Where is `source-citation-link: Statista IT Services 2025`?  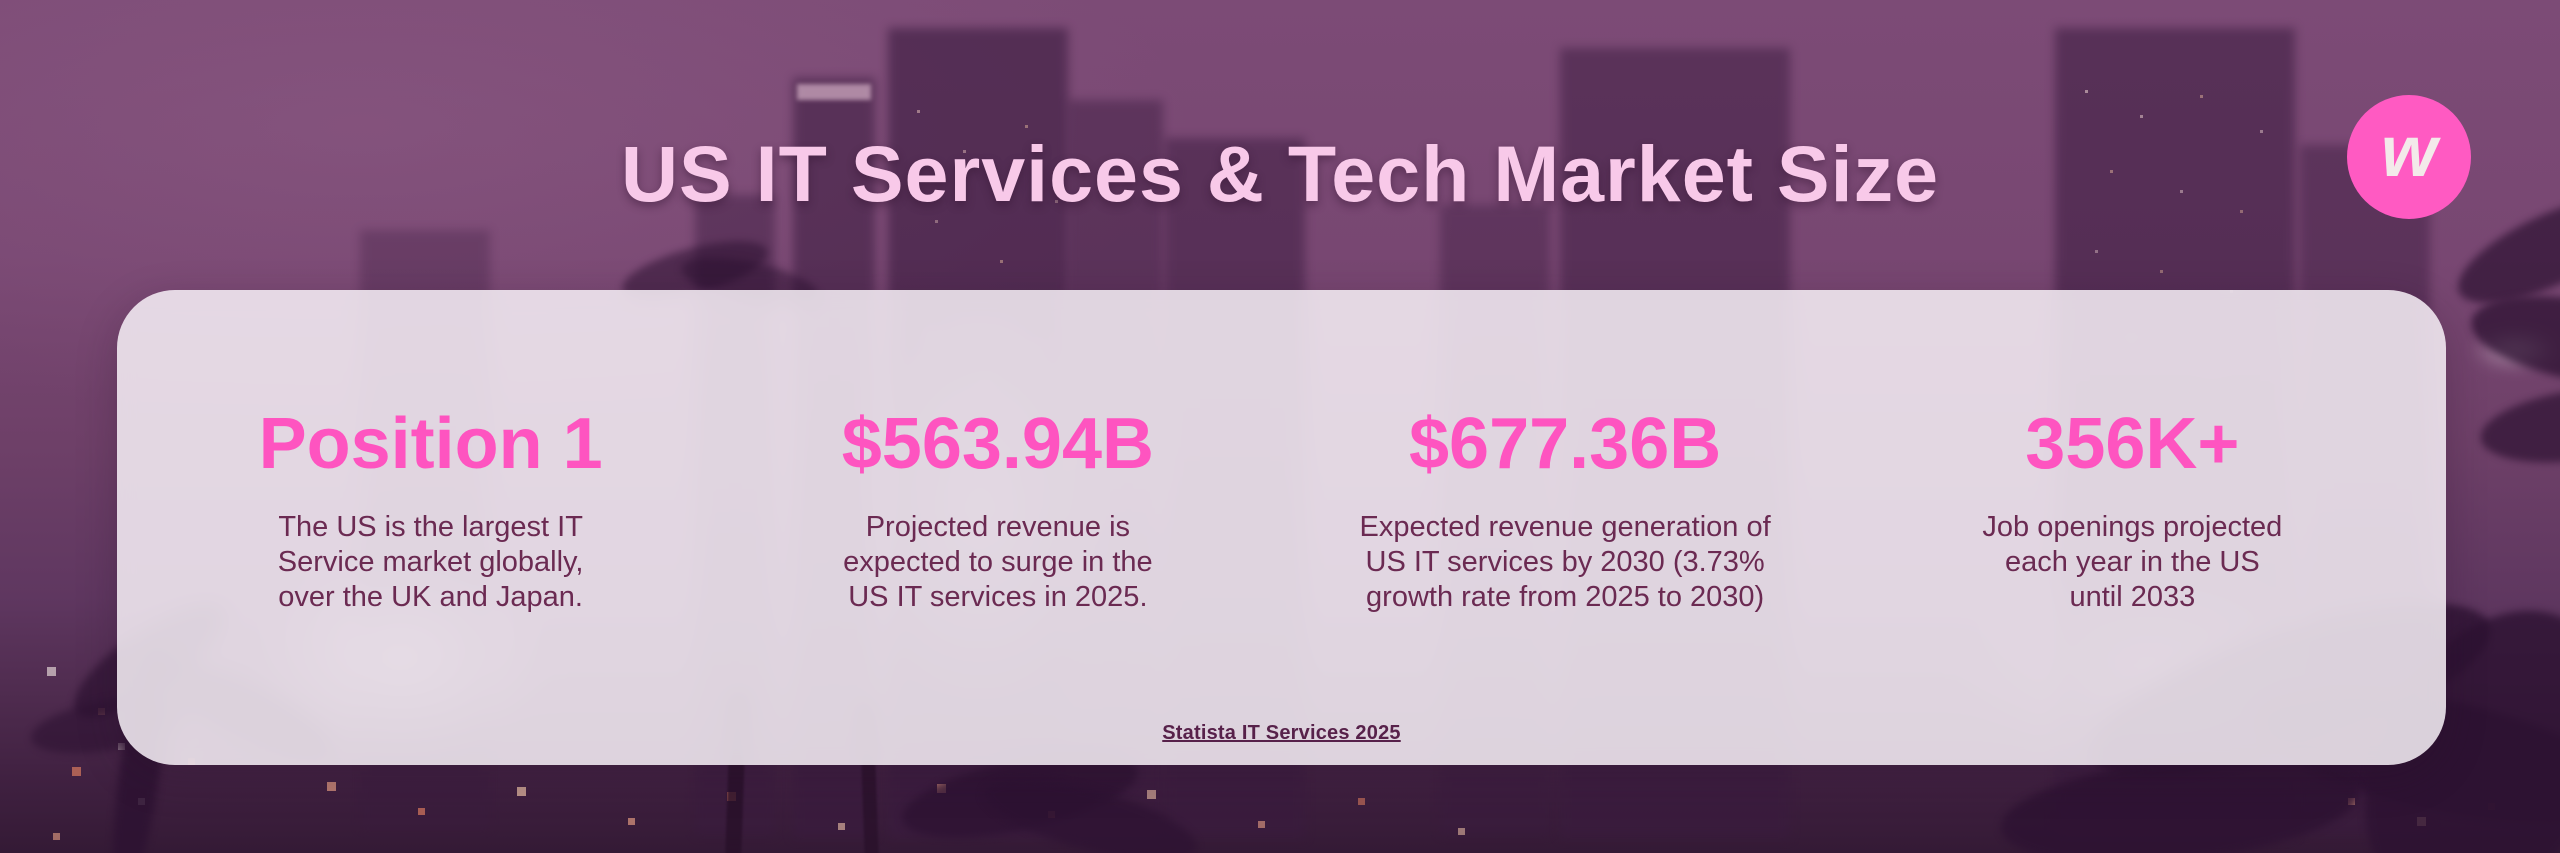
source-citation-link: Statista IT Services 2025 is located at coordinates (1281, 733).